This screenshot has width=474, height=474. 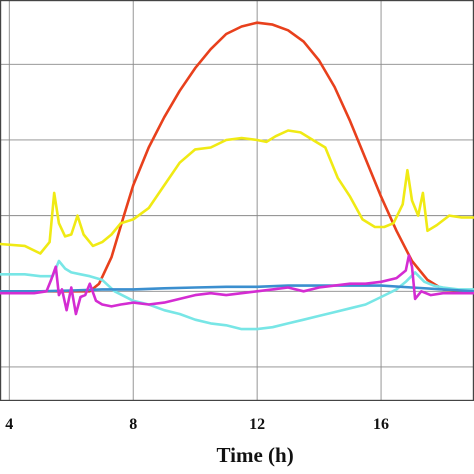 What do you see at coordinates (133, 424) in the screenshot?
I see `x-tick-label: 8` at bounding box center [133, 424].